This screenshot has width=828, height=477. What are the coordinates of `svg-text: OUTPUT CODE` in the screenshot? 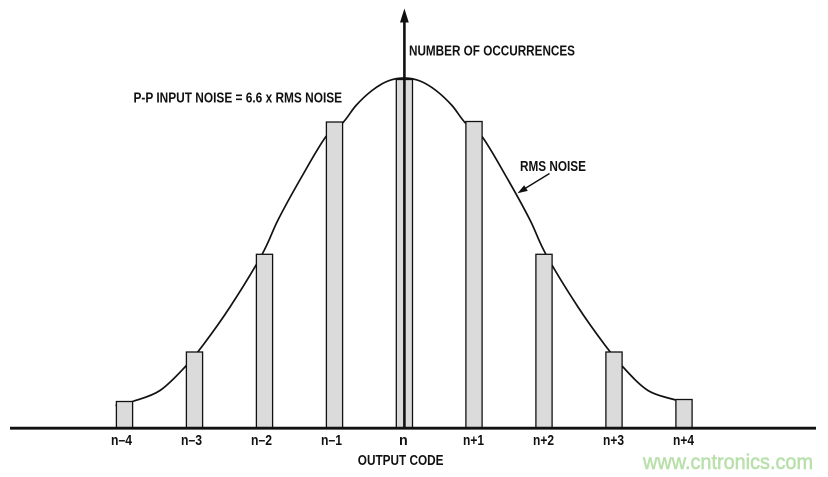 It's located at (401, 461).